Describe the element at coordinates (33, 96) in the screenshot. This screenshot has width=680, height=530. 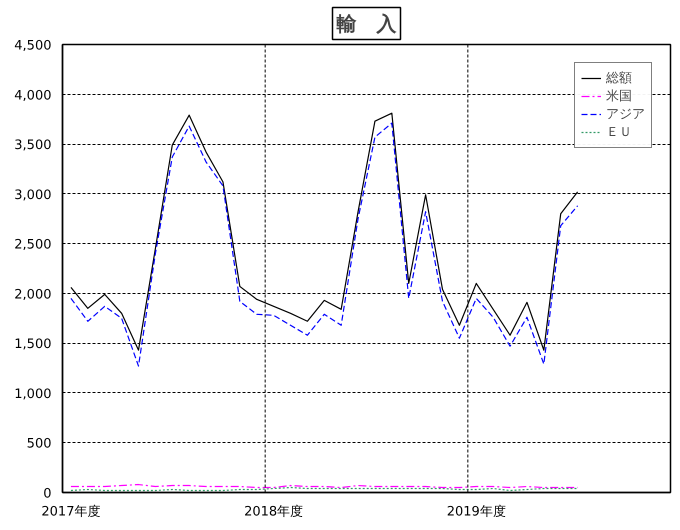
I see `y-tick-label: 4,000` at that location.